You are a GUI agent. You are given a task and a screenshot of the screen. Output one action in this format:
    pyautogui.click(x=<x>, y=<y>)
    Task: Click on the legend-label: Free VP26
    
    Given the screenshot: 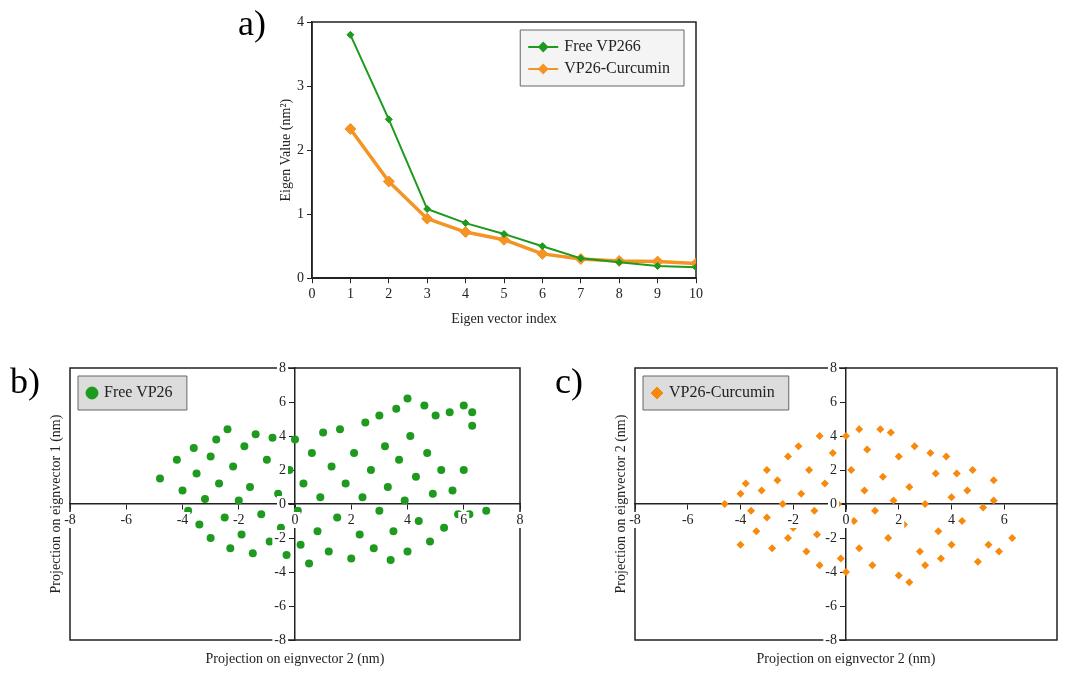 What is the action you would take?
    pyautogui.click(x=138, y=392)
    